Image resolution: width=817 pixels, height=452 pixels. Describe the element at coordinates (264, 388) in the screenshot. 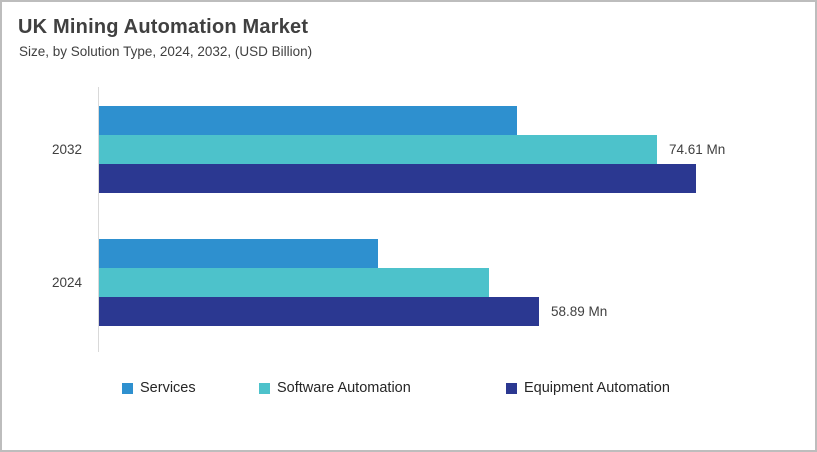

I see `software-automation-swatch-icon` at that location.